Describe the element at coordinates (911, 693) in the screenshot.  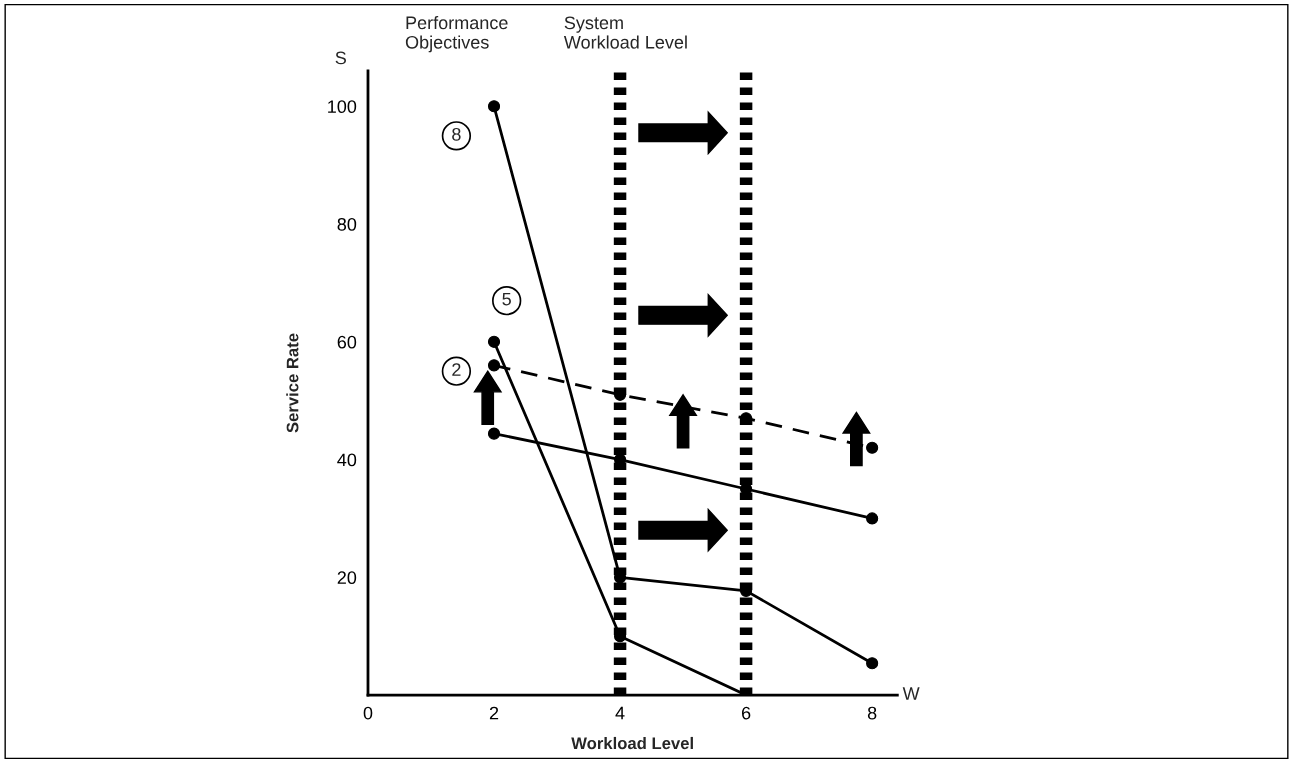
I see `text: W` at that location.